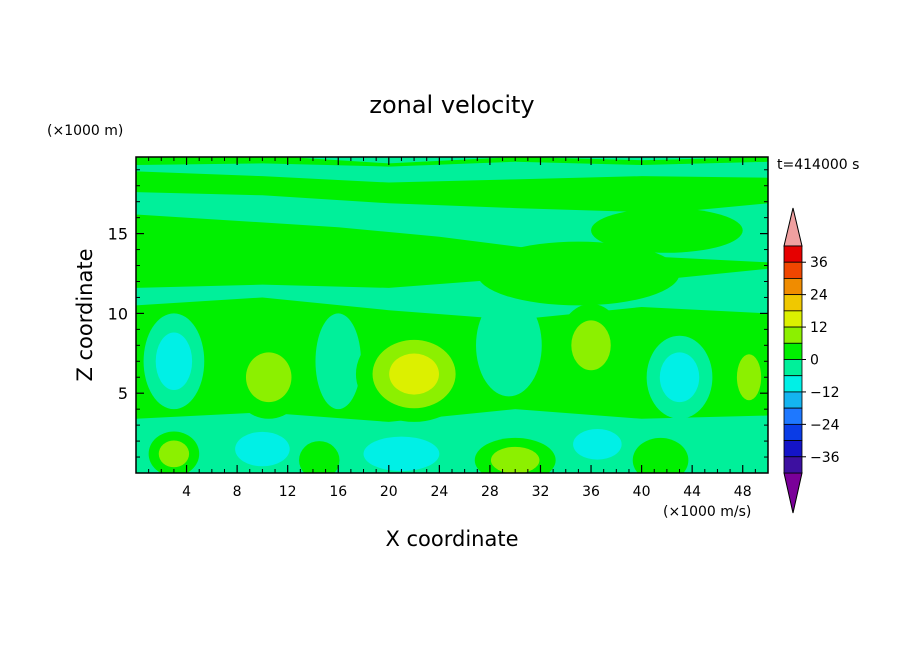 This screenshot has height=654, width=904. What do you see at coordinates (186, 492) in the screenshot?
I see `x-tick-label: 4` at bounding box center [186, 492].